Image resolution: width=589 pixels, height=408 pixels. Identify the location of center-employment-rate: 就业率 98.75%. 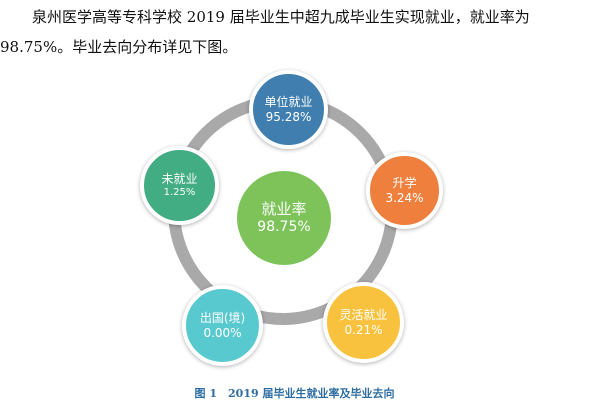
(284, 218).